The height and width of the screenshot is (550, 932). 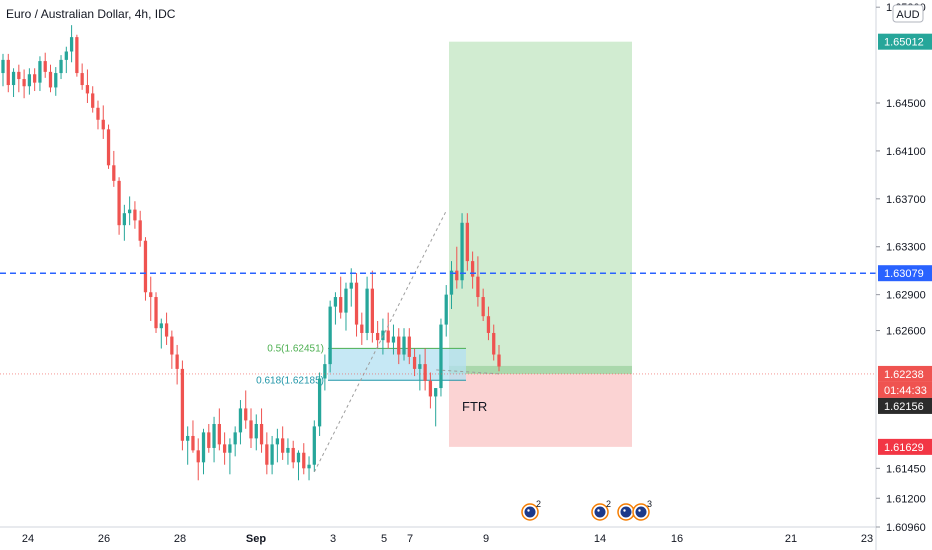 I want to click on economic-event-icon: 3, so click(x=642, y=510).